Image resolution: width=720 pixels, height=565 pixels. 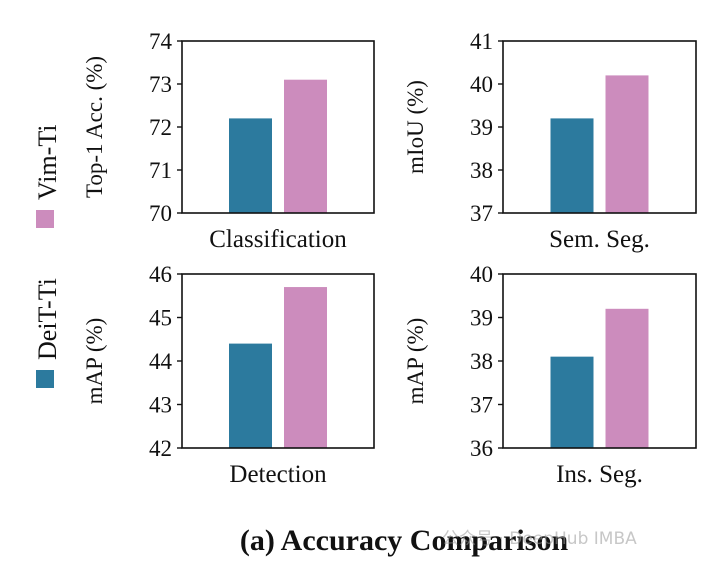 I want to click on legend: DeiT-Ti Vim-Ti, so click(x=47, y=256).